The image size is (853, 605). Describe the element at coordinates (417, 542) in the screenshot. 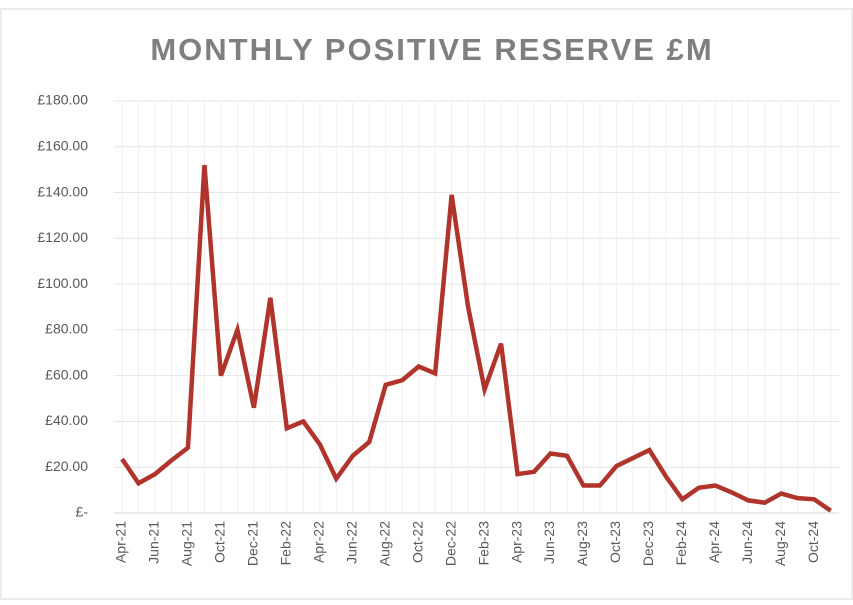

I see `x-tick-label: Oct-22` at that location.